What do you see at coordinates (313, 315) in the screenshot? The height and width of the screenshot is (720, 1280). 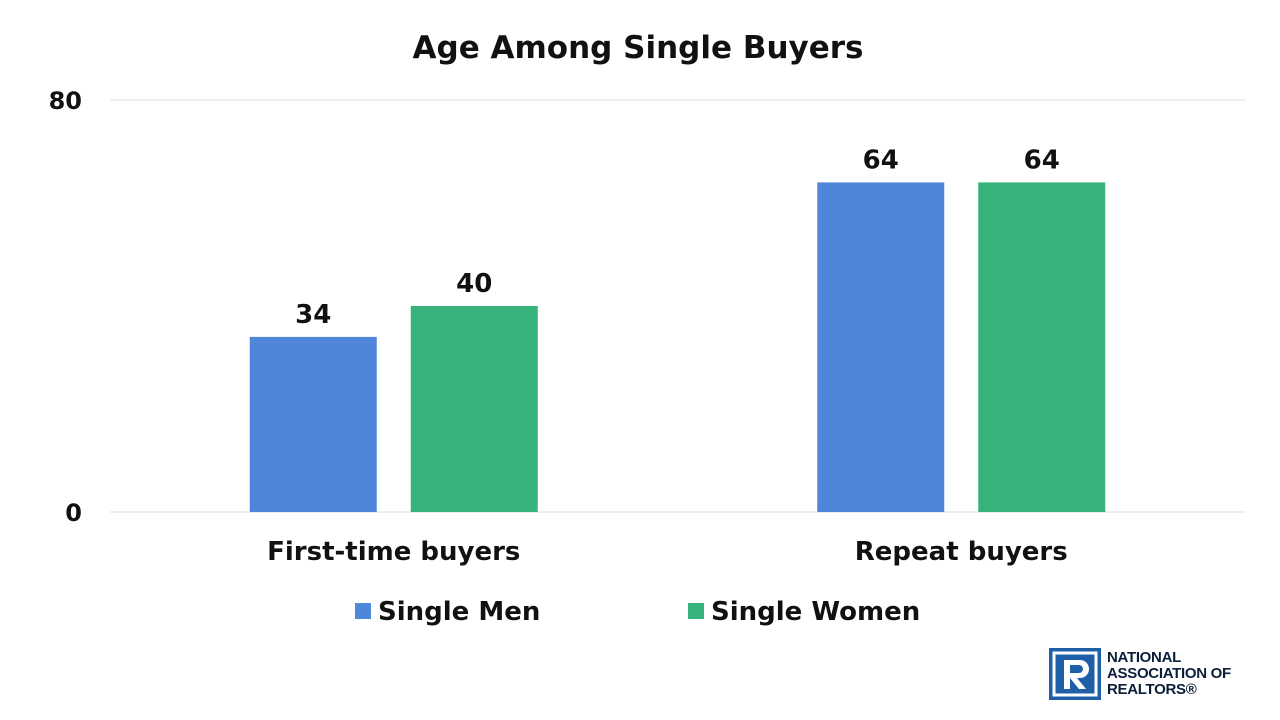 I see `data-label: 34` at bounding box center [313, 315].